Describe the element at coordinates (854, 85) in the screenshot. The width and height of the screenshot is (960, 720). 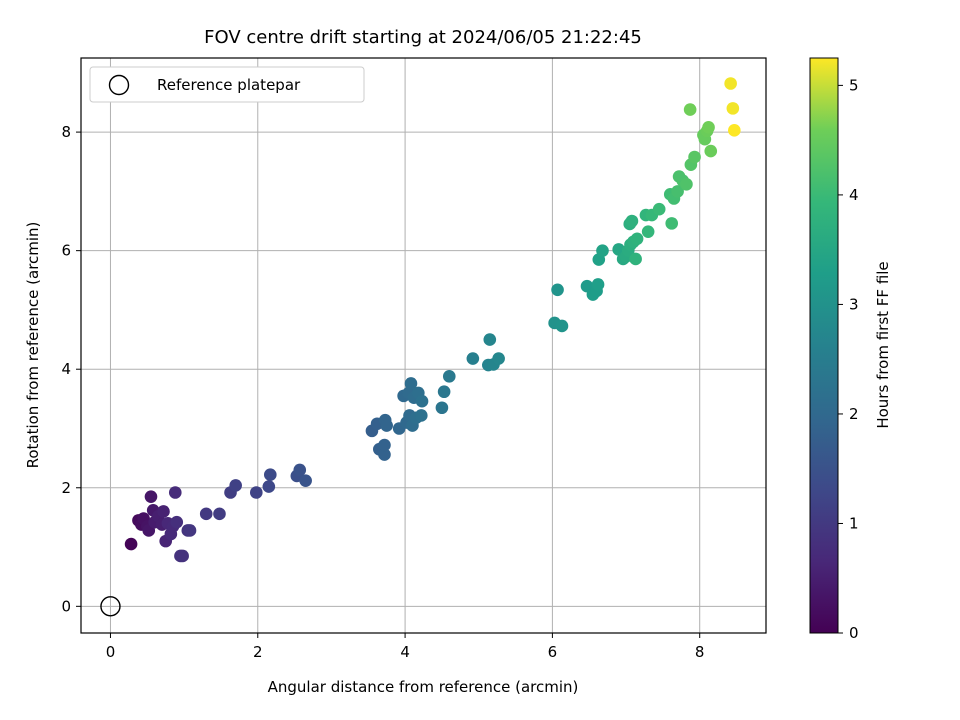
I see `colorbar-tick-label: 5` at that location.